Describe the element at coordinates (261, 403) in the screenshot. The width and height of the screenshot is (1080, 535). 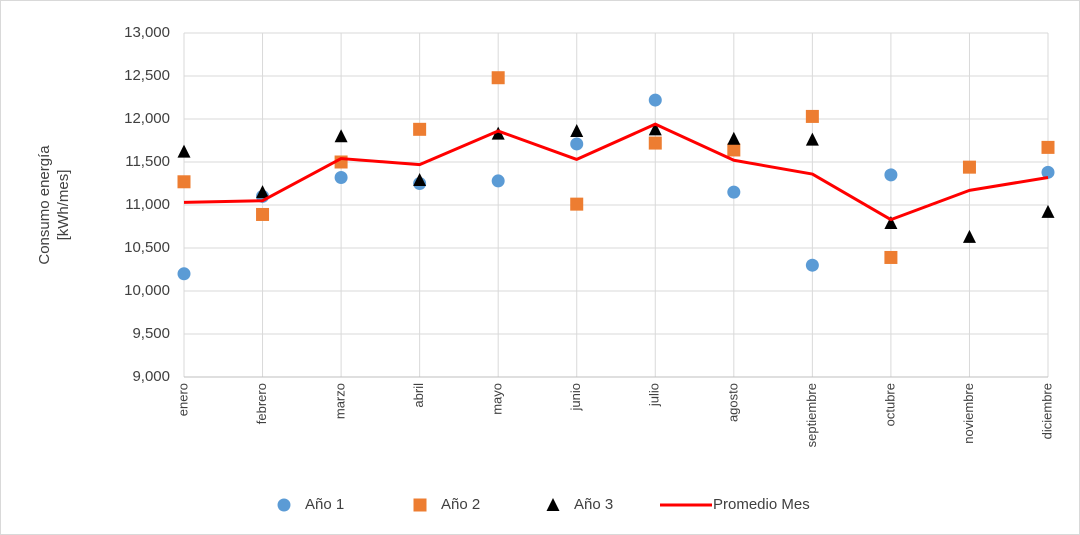
I see `x-tick-label: febrero` at that location.